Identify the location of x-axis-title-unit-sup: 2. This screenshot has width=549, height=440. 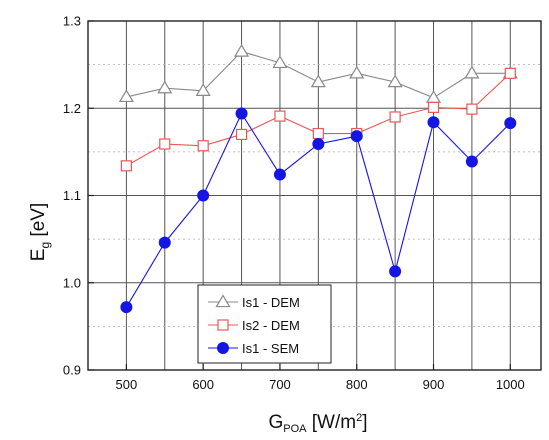
(359, 418).